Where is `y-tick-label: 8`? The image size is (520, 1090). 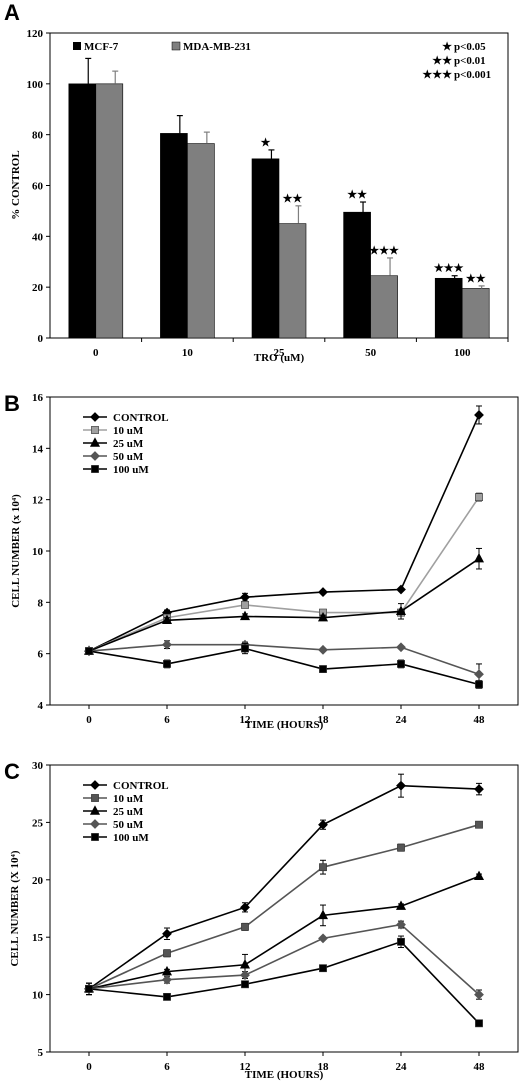
y-tick-label: 8 is located at coordinates (41, 603).